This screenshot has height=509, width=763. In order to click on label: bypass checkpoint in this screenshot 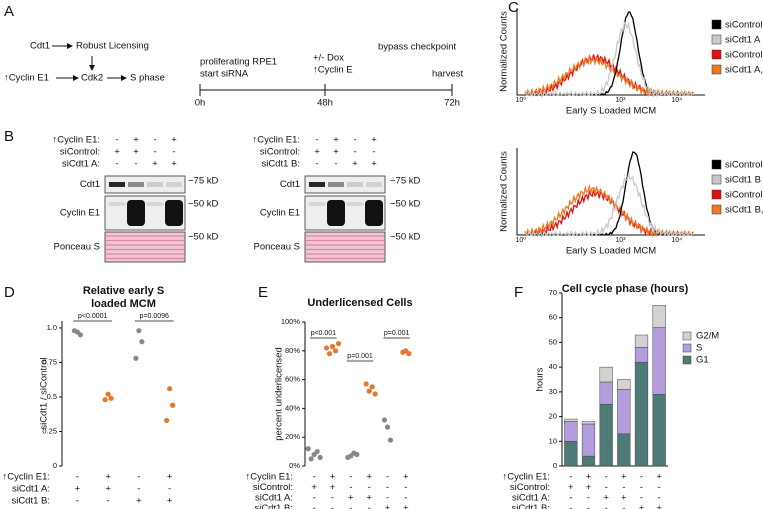, I will do `click(417, 47)`.